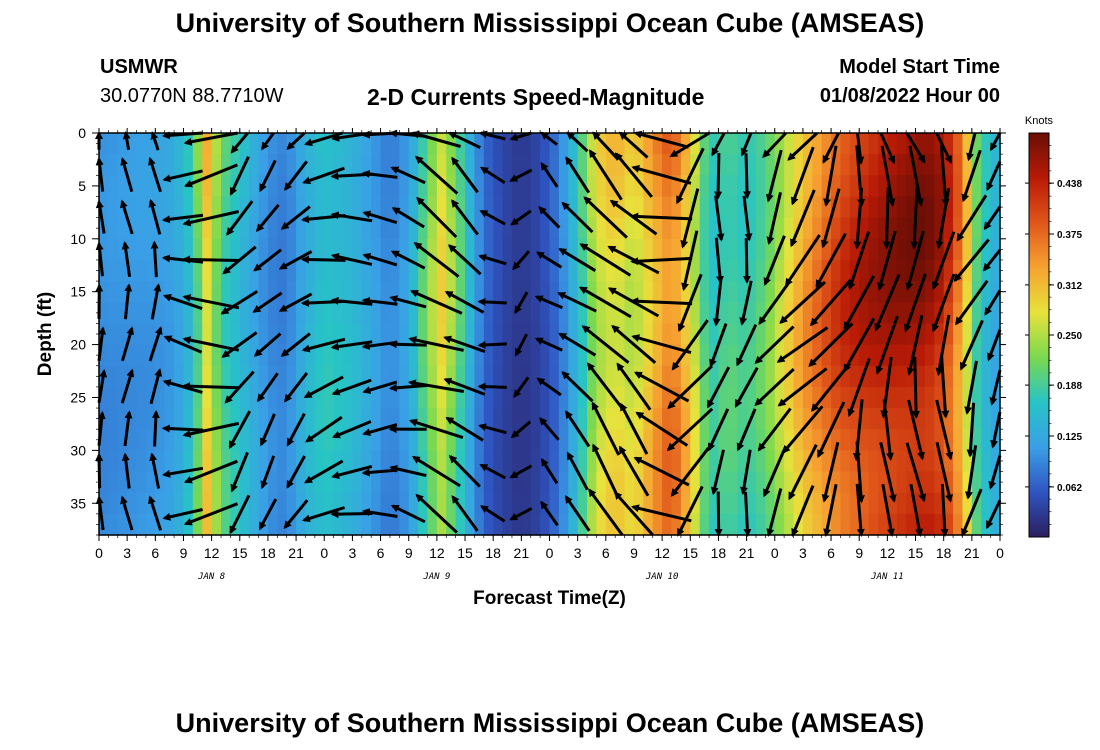 This screenshot has width=1100, height=750. What do you see at coordinates (212, 553) in the screenshot?
I see `x-tick-label: 12` at bounding box center [212, 553].